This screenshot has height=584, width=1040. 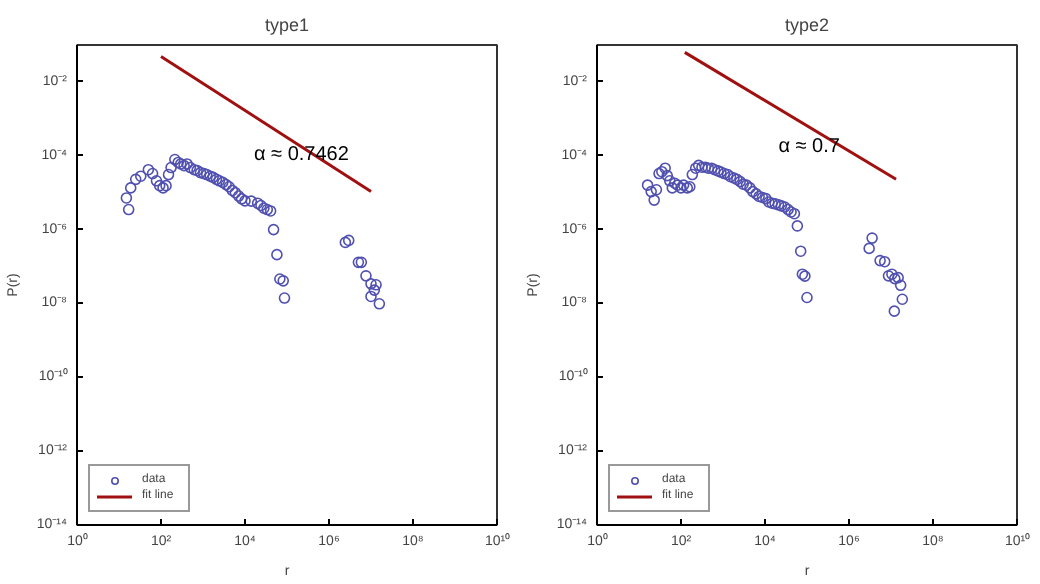 I want to click on annotation: α ≈ 0.7, so click(x=809, y=146).